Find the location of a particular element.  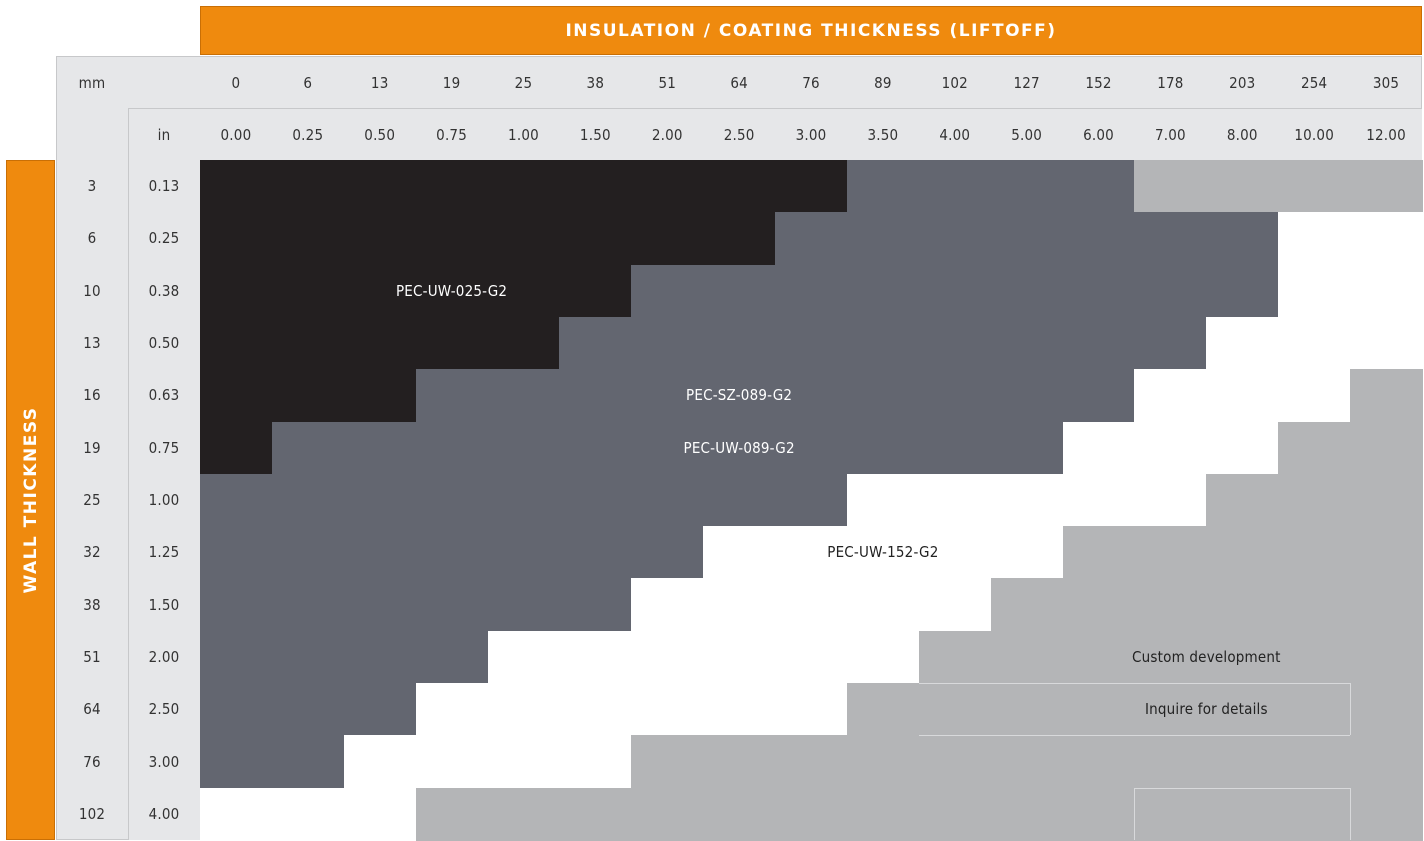

x-tick-in: 1.00 is located at coordinates (523, 135).